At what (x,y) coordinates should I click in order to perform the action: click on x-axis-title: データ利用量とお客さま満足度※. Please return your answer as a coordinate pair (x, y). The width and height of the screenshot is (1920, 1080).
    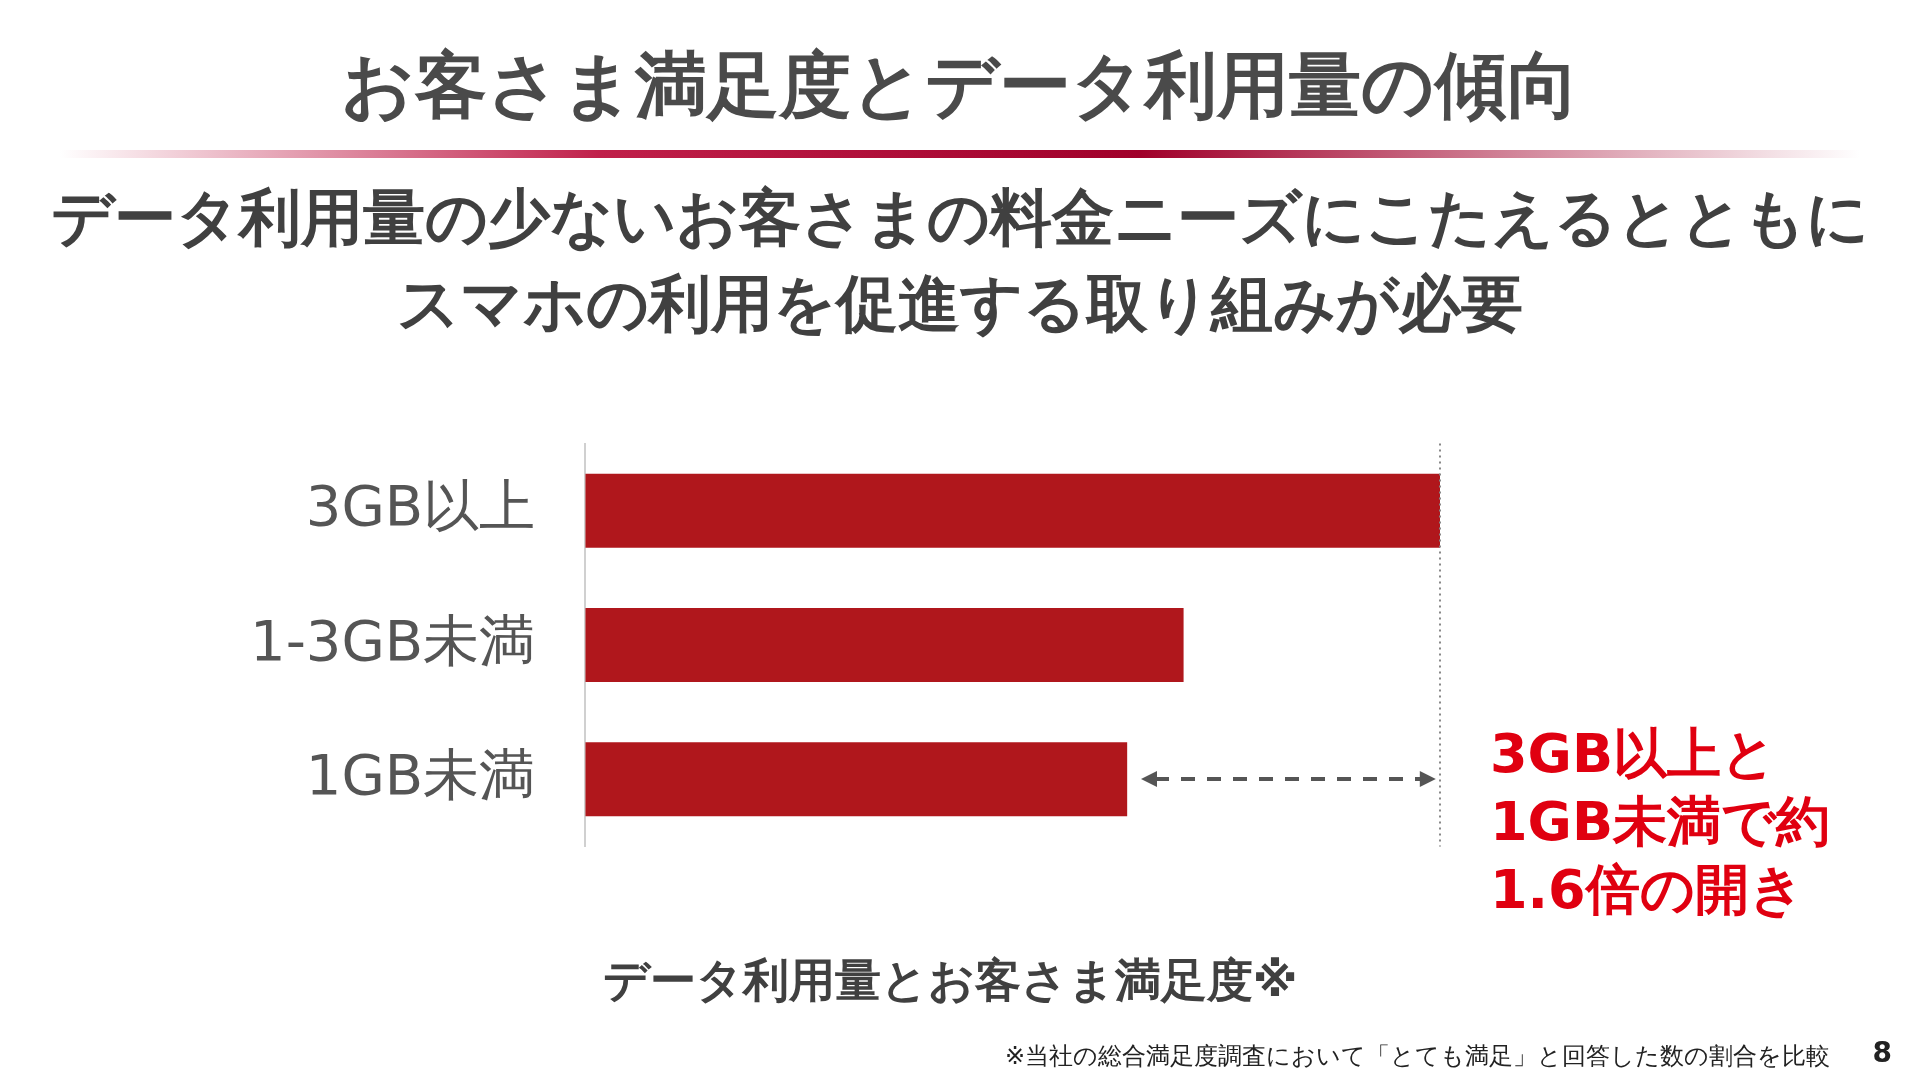
    Looking at the image, I should click on (950, 980).